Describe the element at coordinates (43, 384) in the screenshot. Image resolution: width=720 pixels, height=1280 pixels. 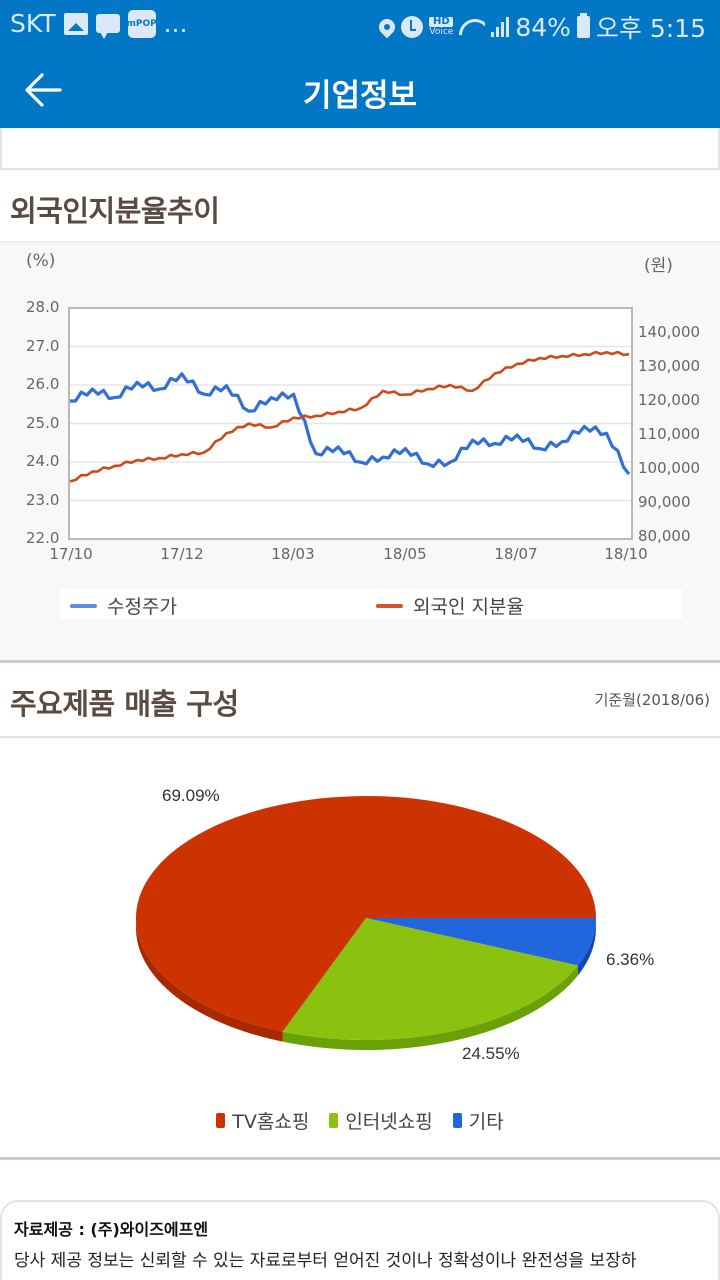
I see `left-axis-tick: 26.0` at that location.